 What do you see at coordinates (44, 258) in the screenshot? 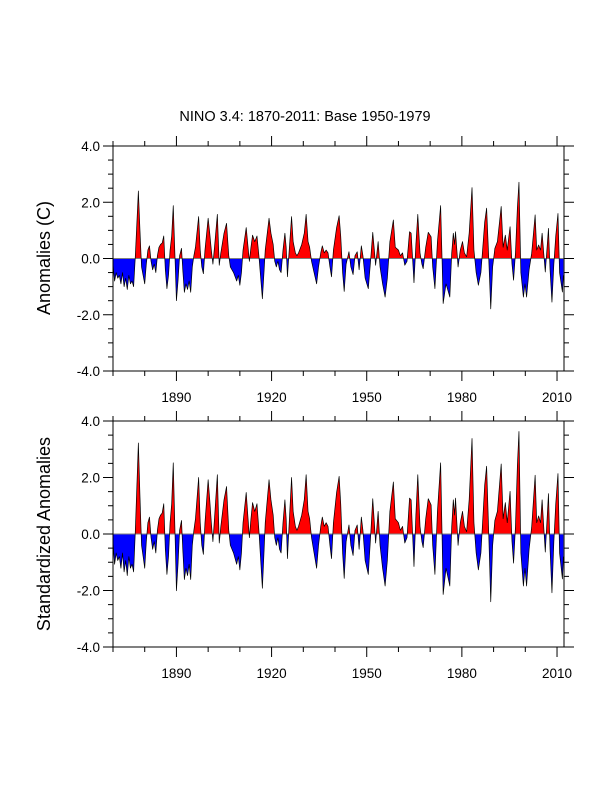
I see `y-axis-label-anomalies: Anomalies (C)` at bounding box center [44, 258].